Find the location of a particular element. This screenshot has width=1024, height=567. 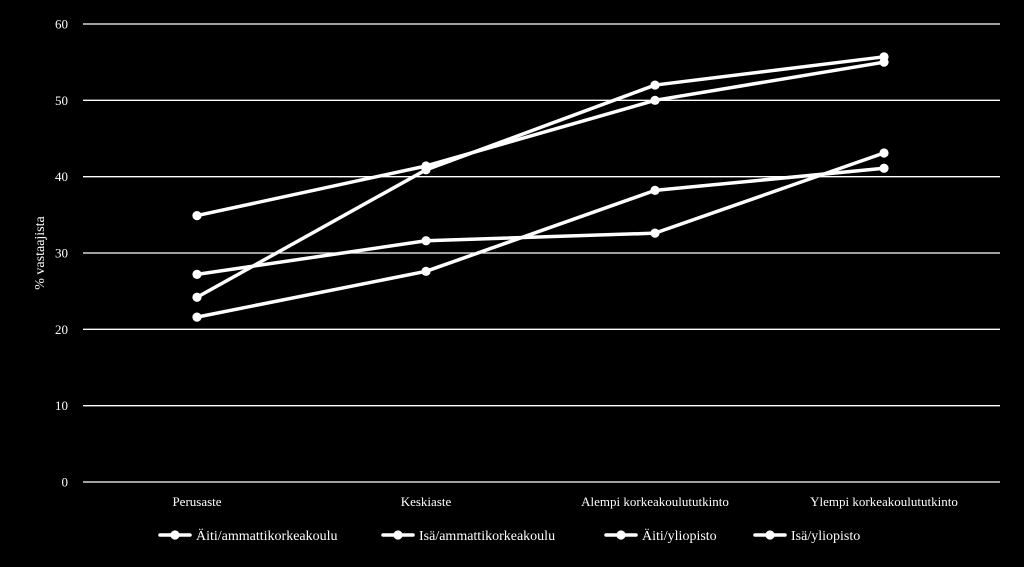

y-tick-label: 40 is located at coordinates (61, 176).